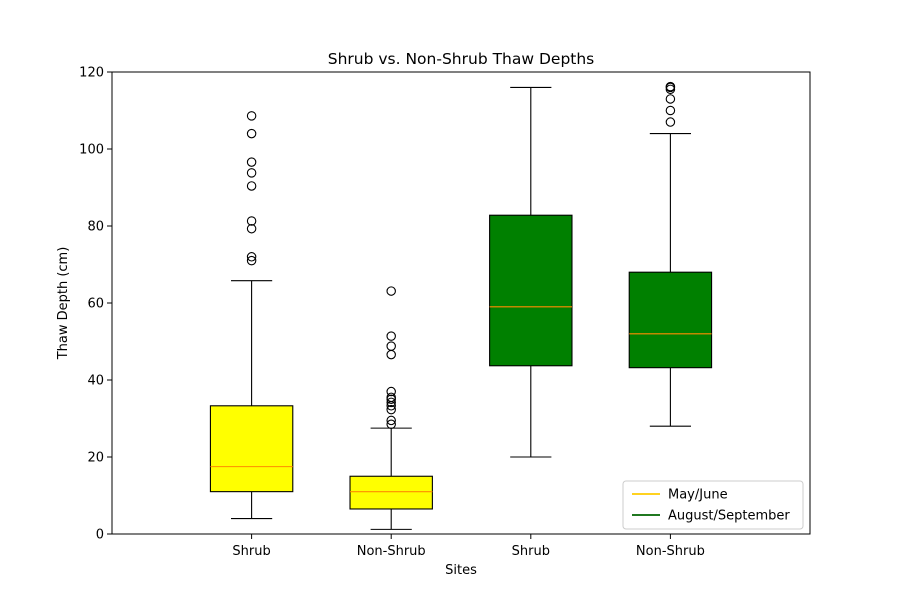 This screenshot has height=600, width=900. Describe the element at coordinates (95, 458) in the screenshot. I see `y-tick-label: 20` at that location.